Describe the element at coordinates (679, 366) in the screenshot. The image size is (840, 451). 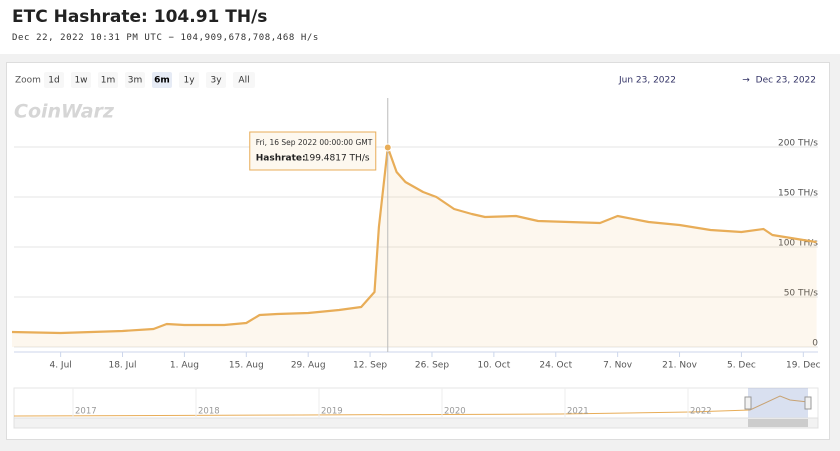
I see `x-tick-label: 21. Nov` at that location.